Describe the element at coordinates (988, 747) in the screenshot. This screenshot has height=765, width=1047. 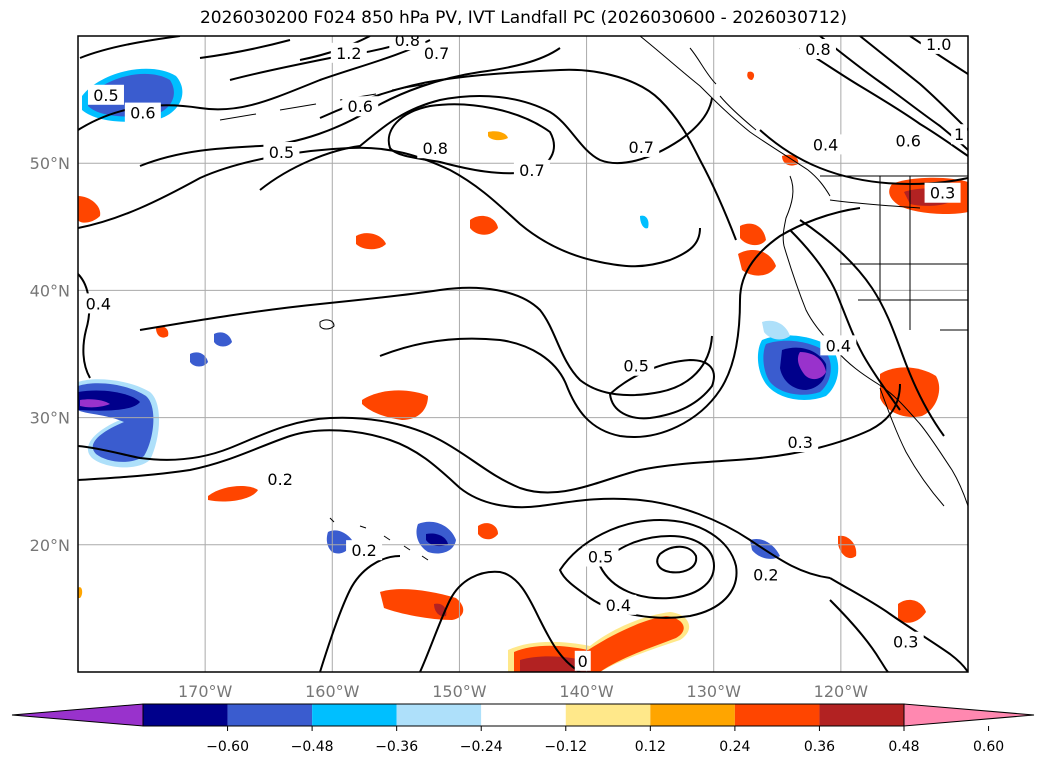
I see `colorbar-tick-label: 0.60` at that location.